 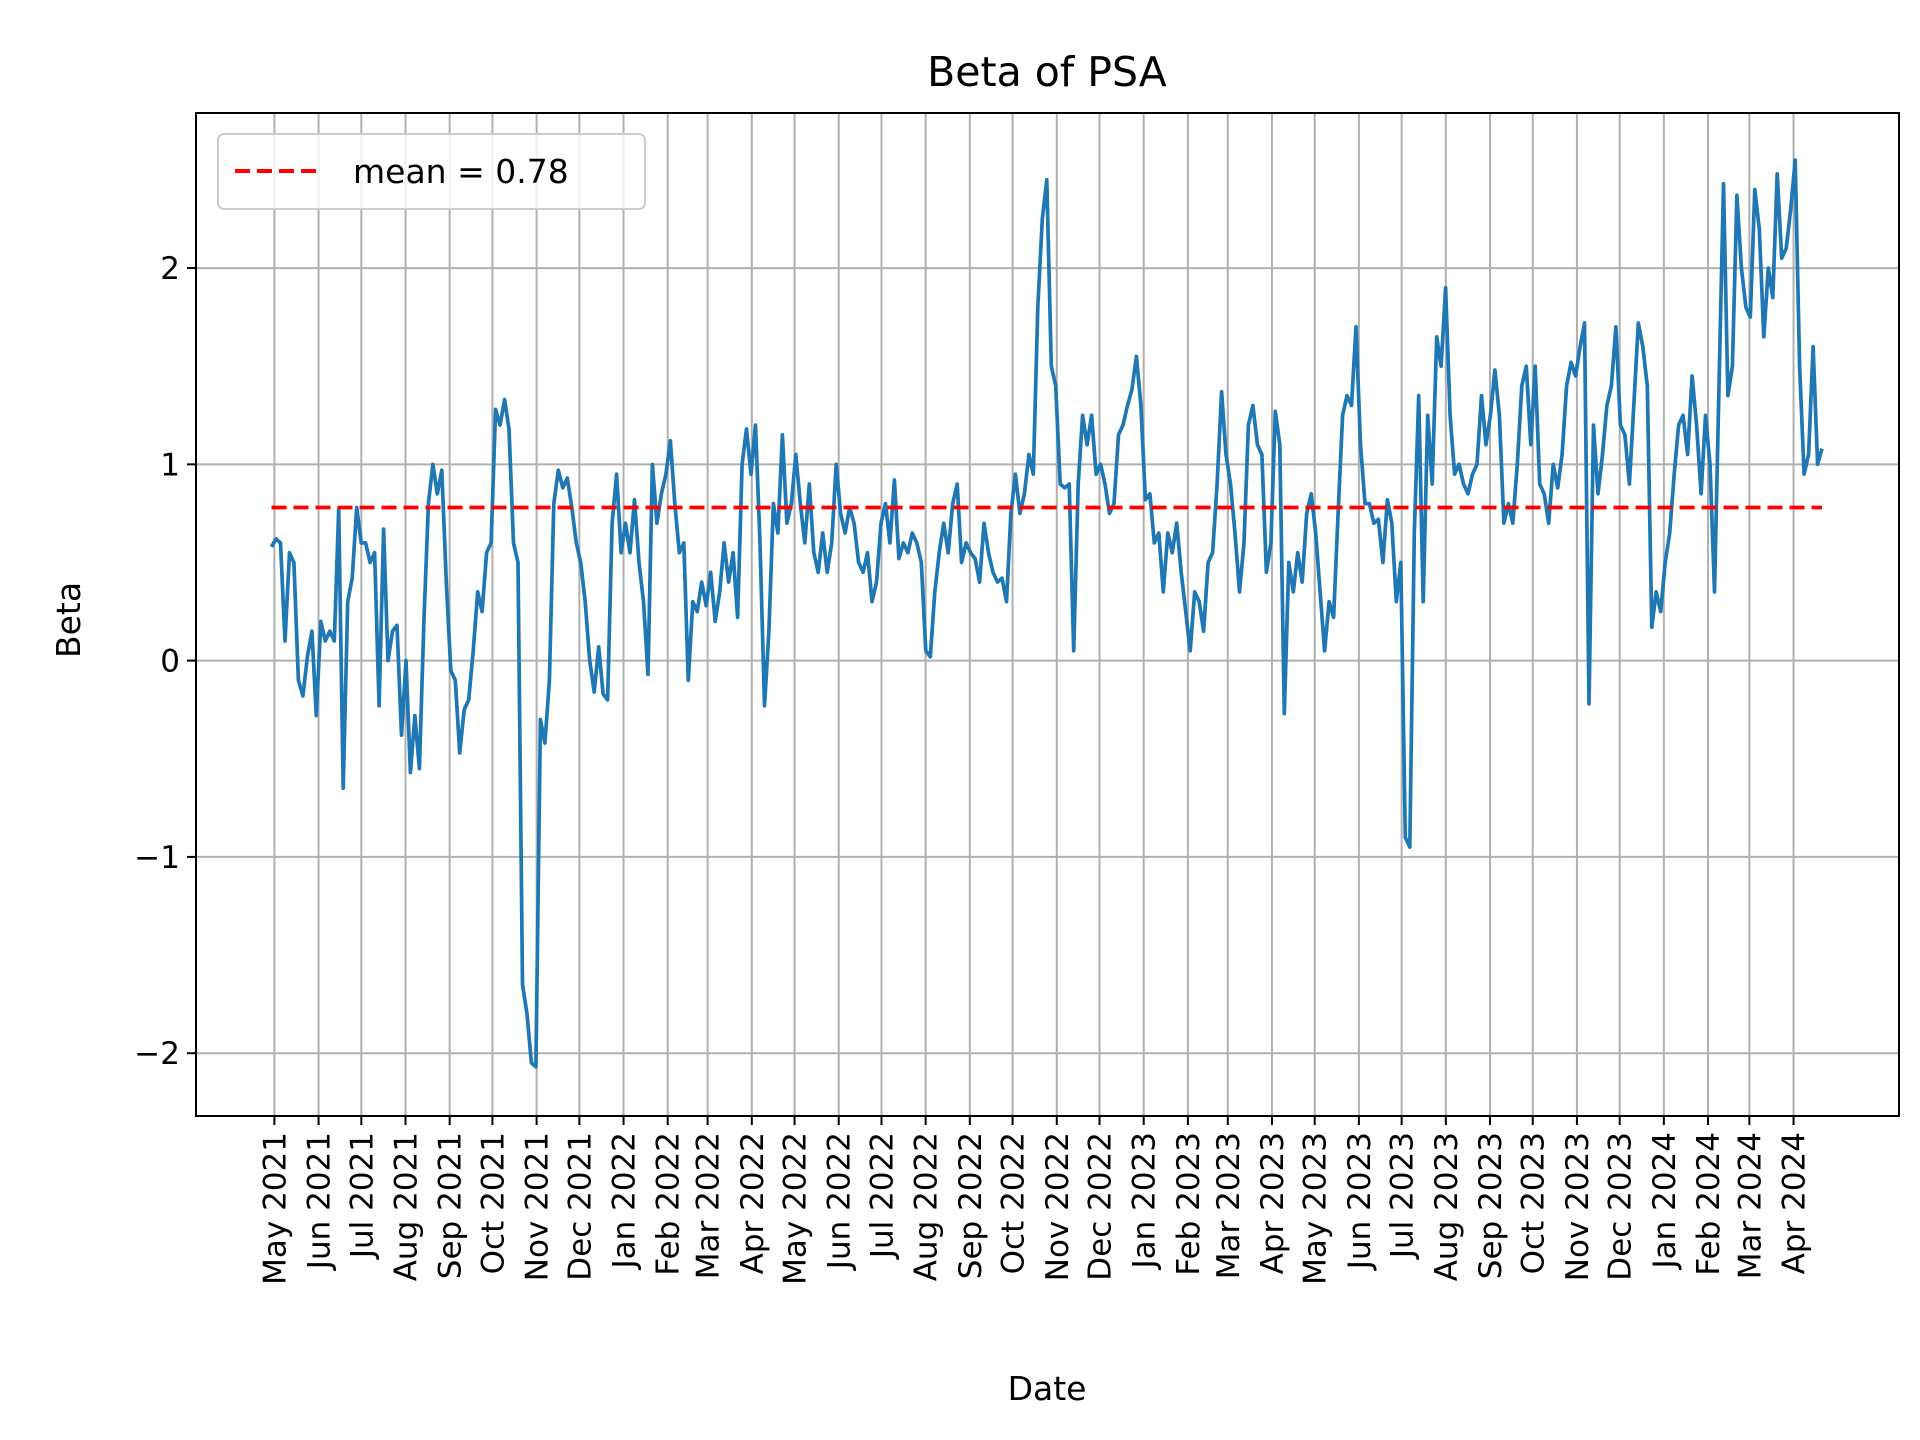 I want to click on x-tick-label: Jun 2022, so click(x=840, y=1201).